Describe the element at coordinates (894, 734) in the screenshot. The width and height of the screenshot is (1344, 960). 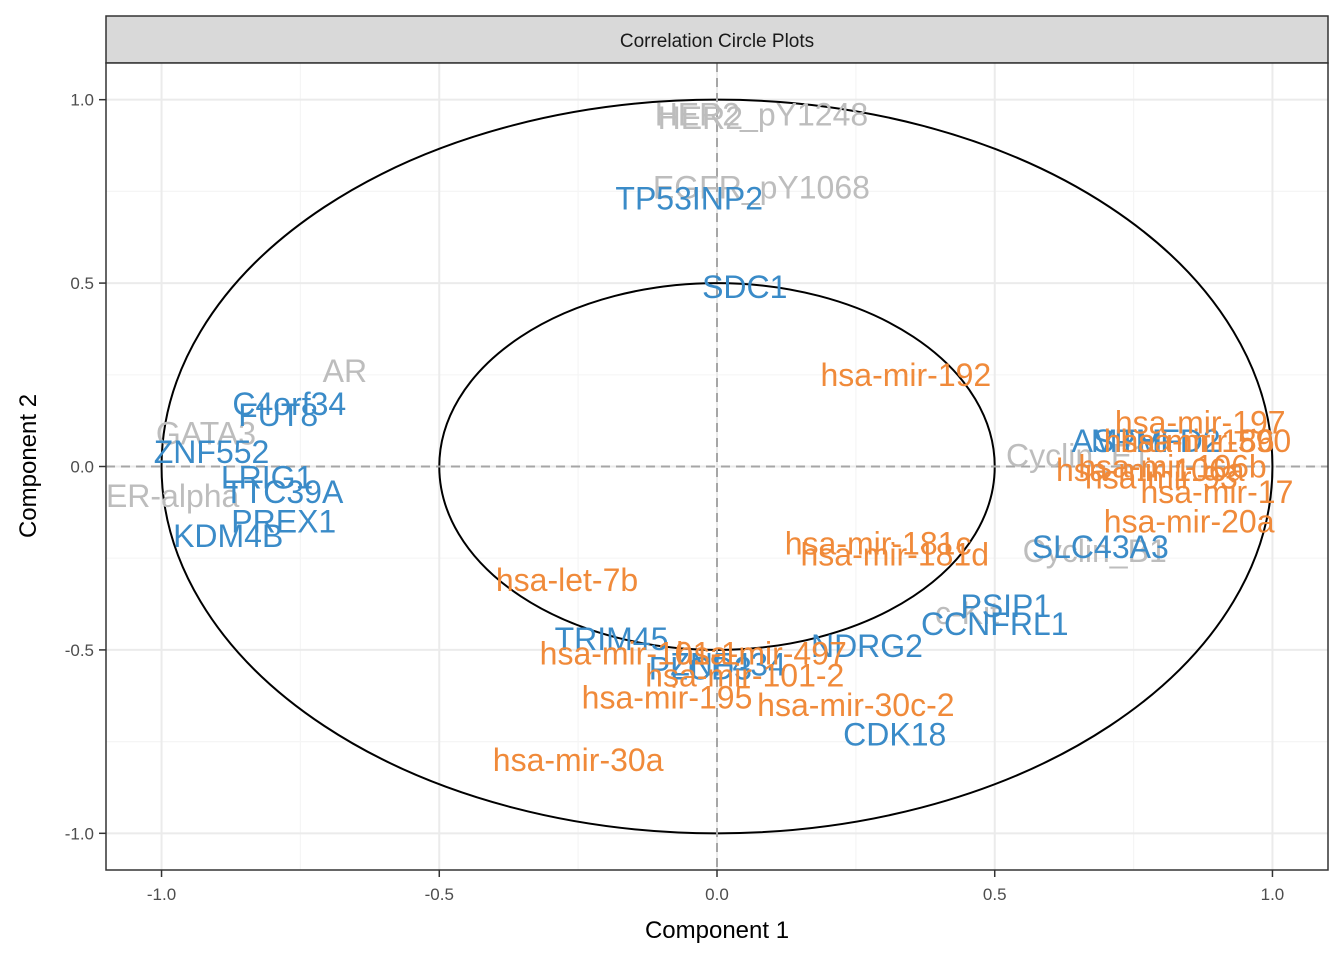
I see `variable-label-cdk18: CDK18` at that location.